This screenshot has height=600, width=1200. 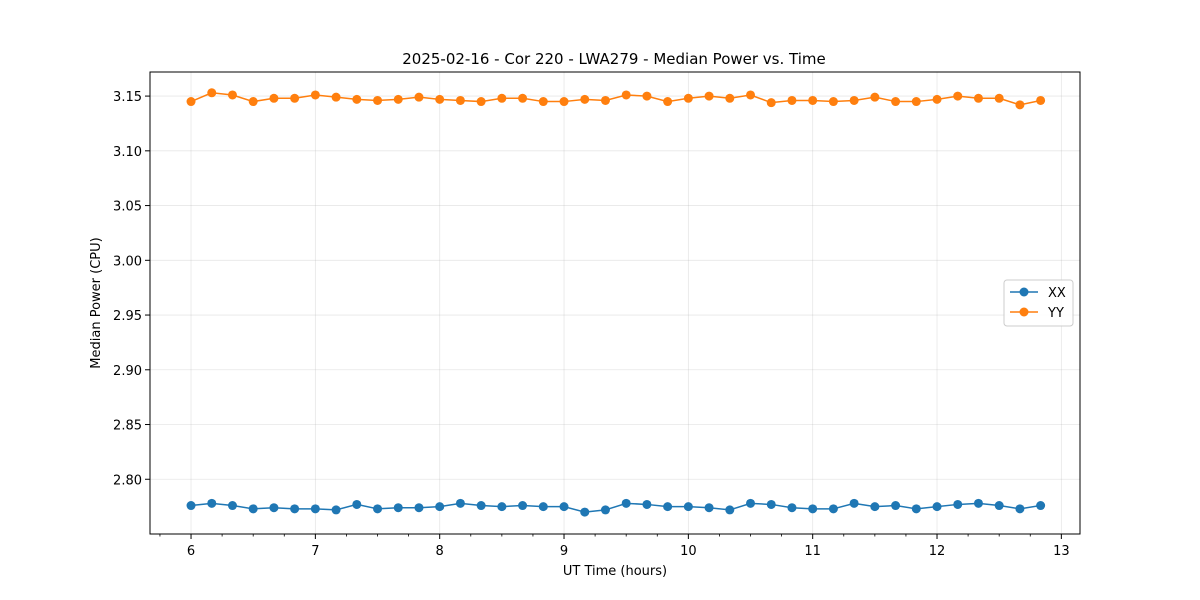 What do you see at coordinates (1055, 313) in the screenshot?
I see `legend-label-yy: YY` at bounding box center [1055, 313].